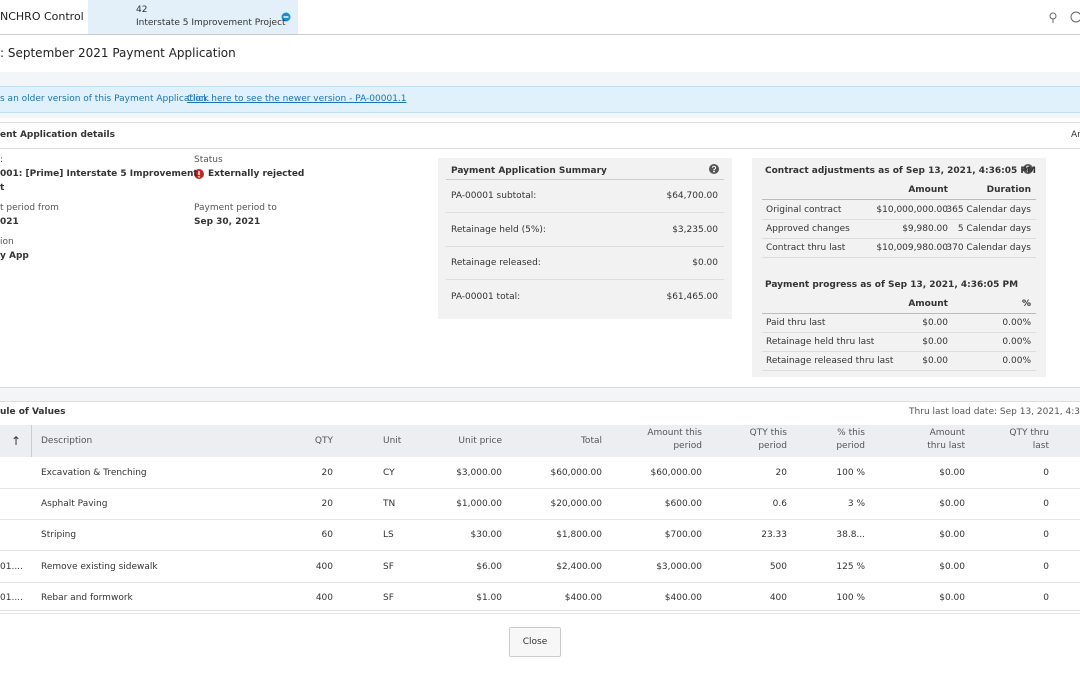  I want to click on summary-value: $0.00, so click(705, 263).